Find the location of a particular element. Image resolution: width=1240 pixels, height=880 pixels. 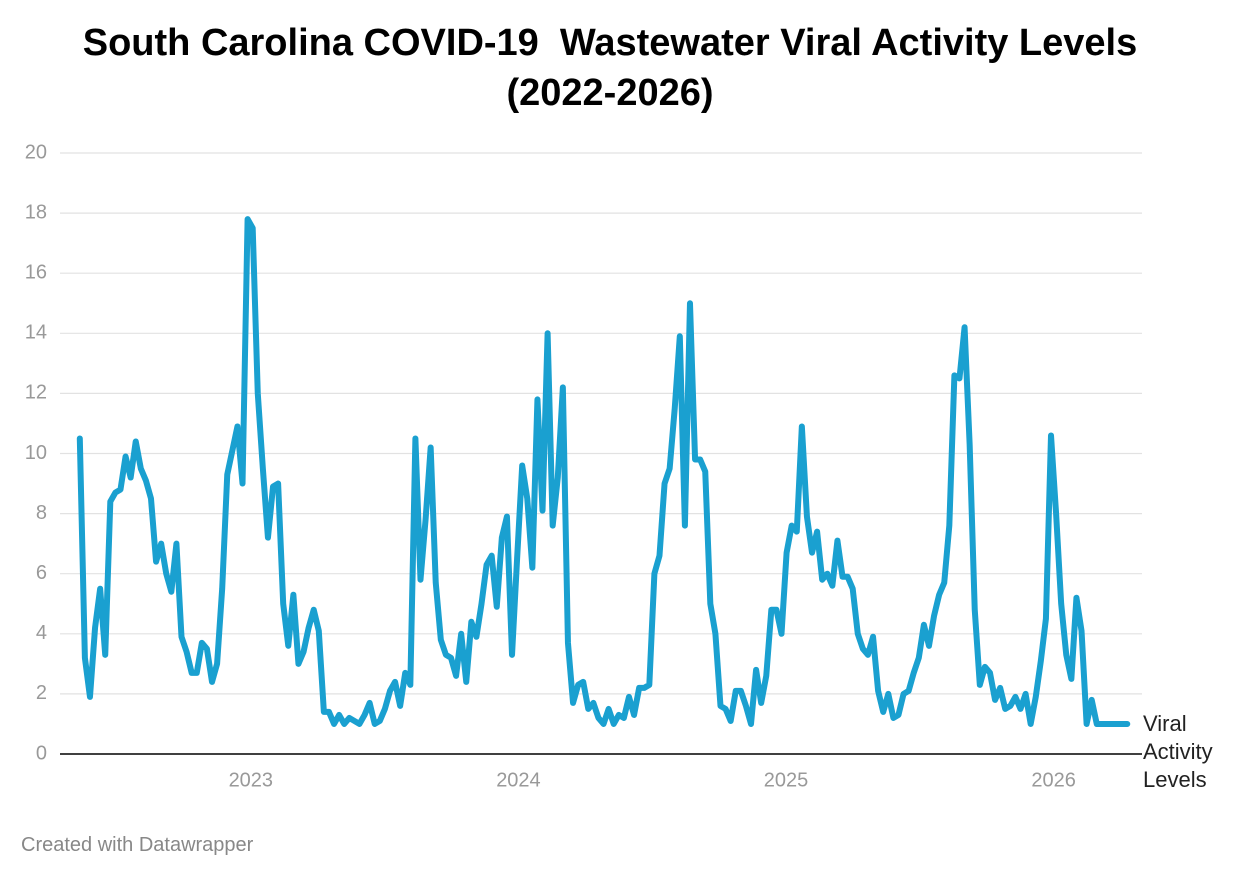

y-tick-label: 12 is located at coordinates (36, 393).